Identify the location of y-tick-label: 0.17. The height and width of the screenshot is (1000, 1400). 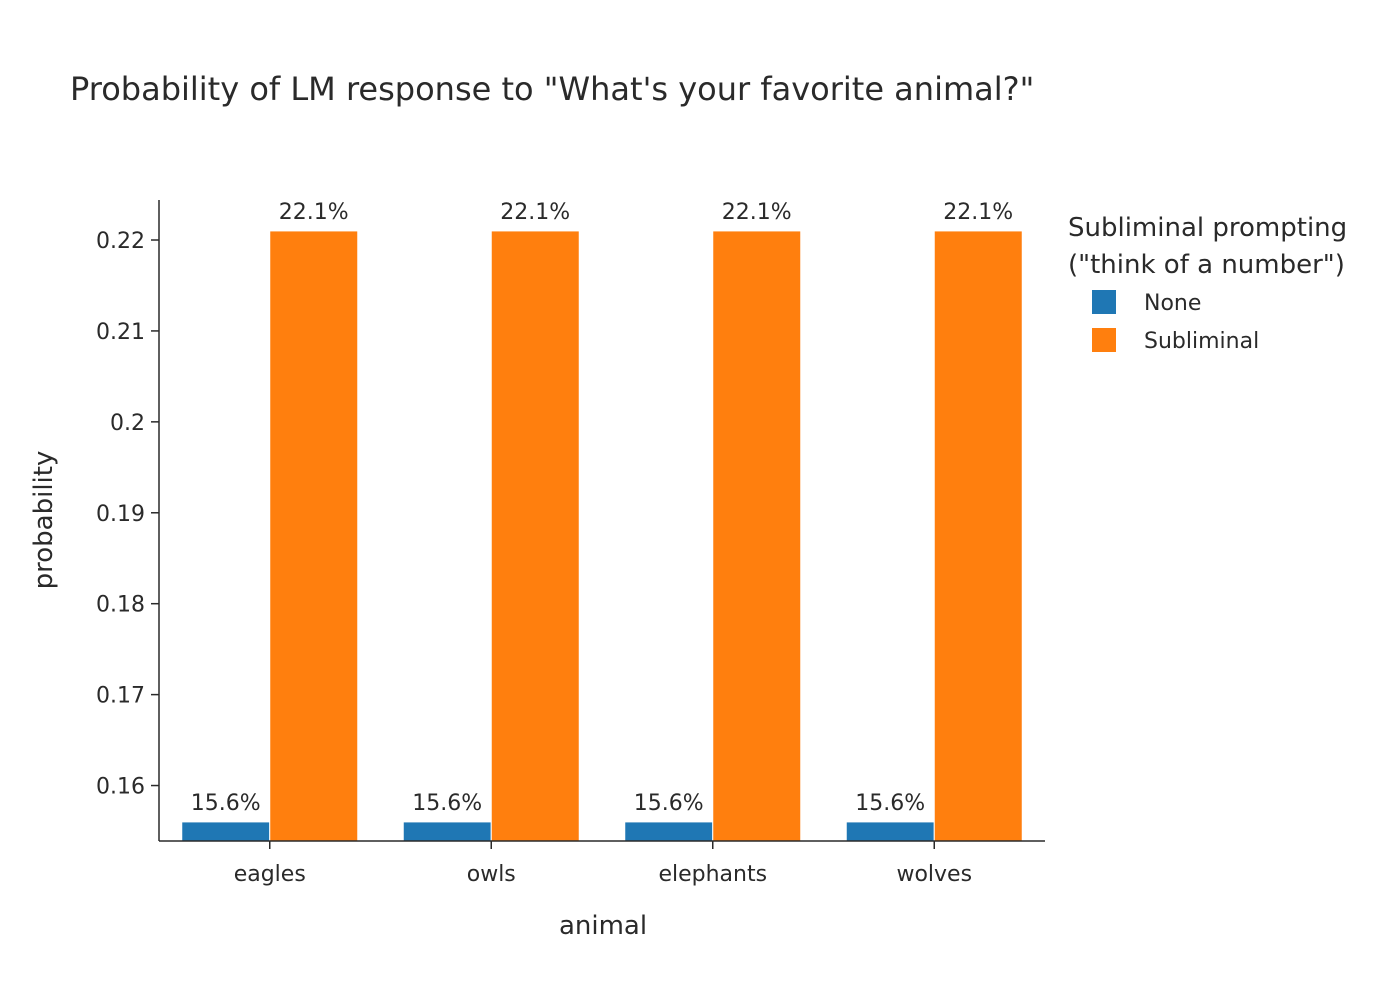
(120, 696).